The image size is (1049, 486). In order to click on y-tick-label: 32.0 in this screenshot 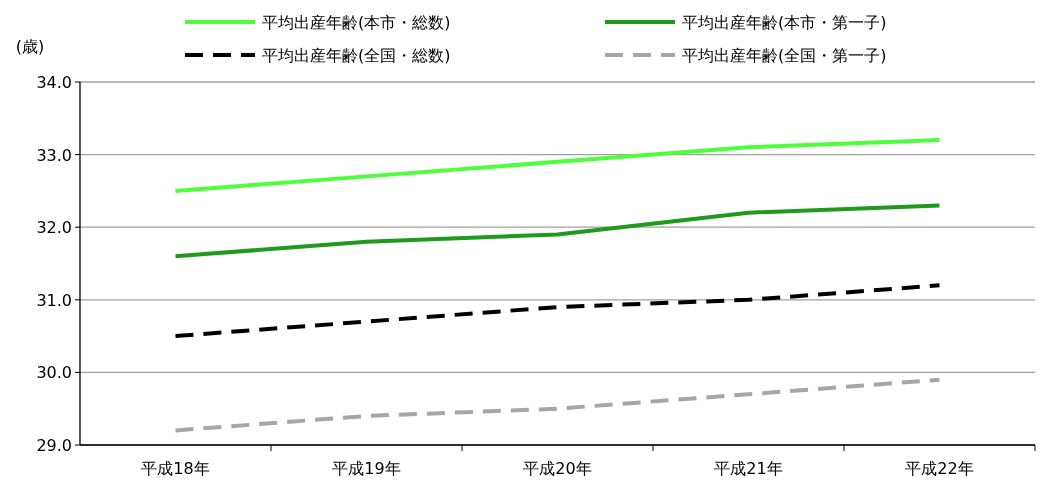, I will do `click(54, 228)`.